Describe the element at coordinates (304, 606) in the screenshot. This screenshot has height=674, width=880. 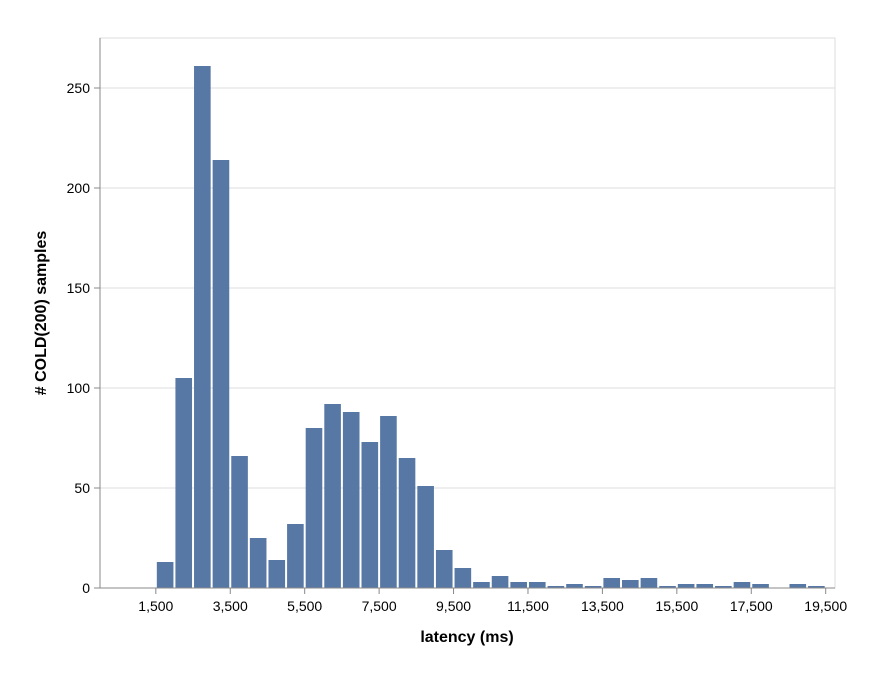
I see `x-tick-label: 5,500` at that location.